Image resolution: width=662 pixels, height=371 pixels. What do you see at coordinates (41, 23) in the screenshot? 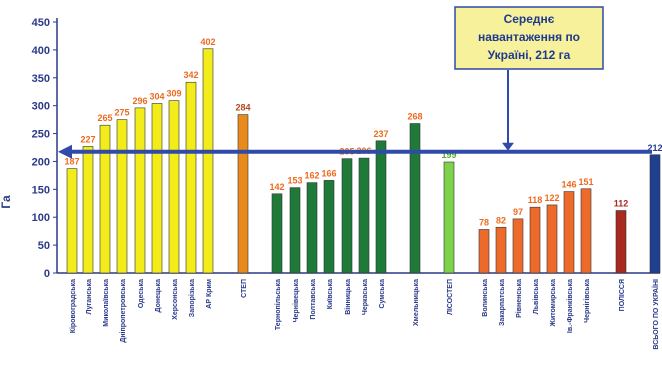
I see `y-tick-label: 450` at bounding box center [41, 23].